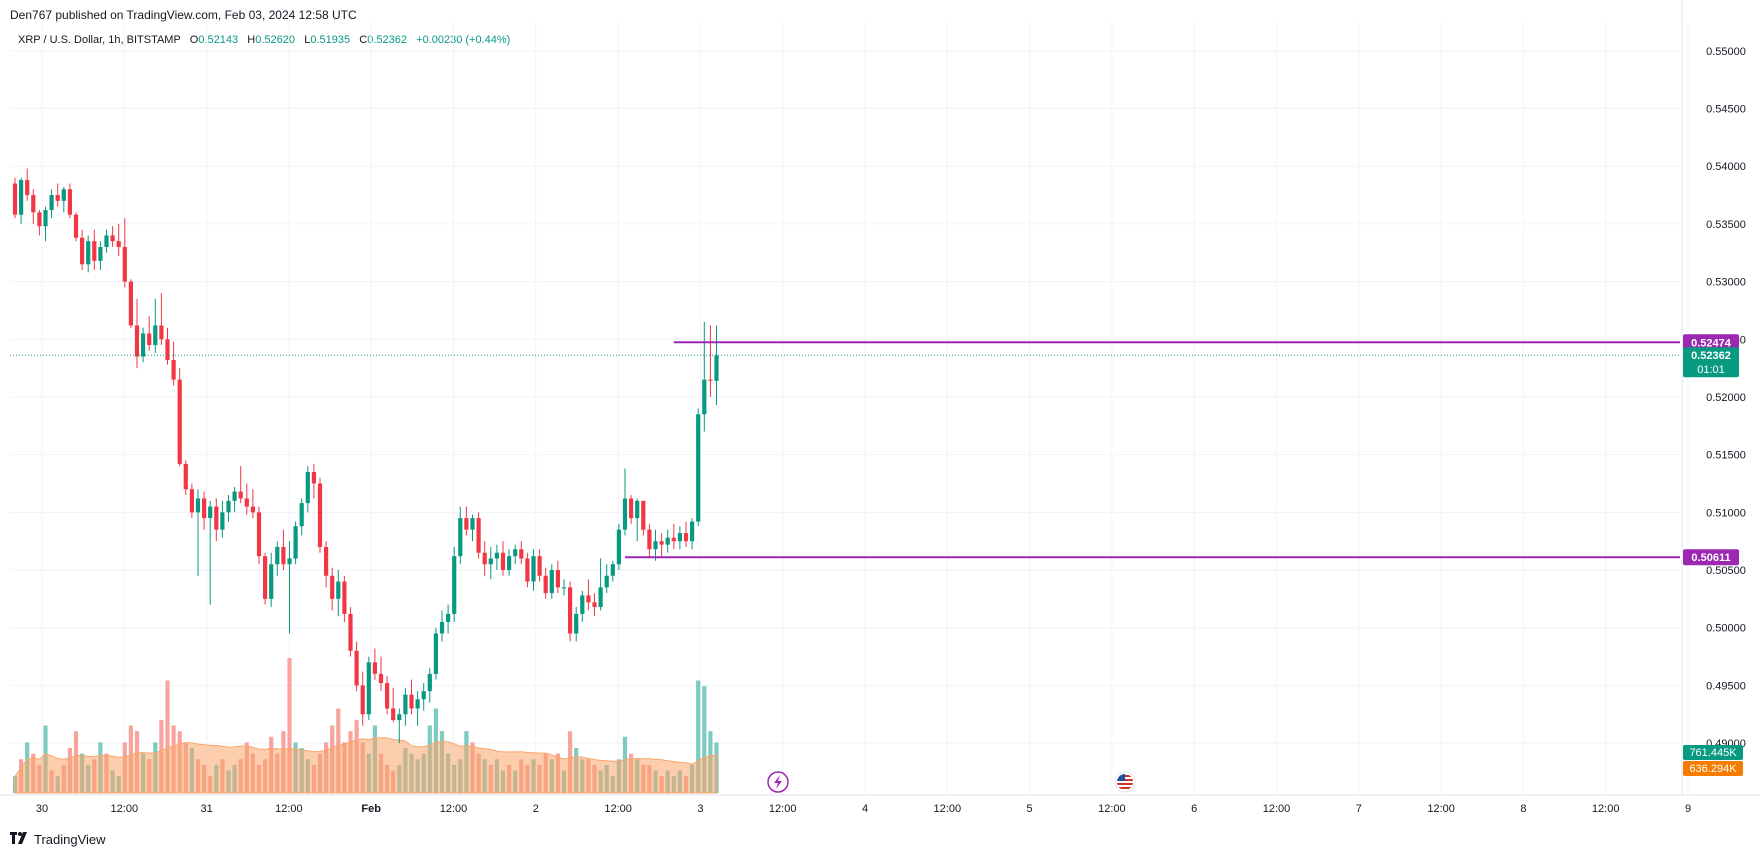 The width and height of the screenshot is (1760, 857). What do you see at coordinates (463, 40) in the screenshot?
I see `change-value: +0.00230 (+0.44%)` at bounding box center [463, 40].